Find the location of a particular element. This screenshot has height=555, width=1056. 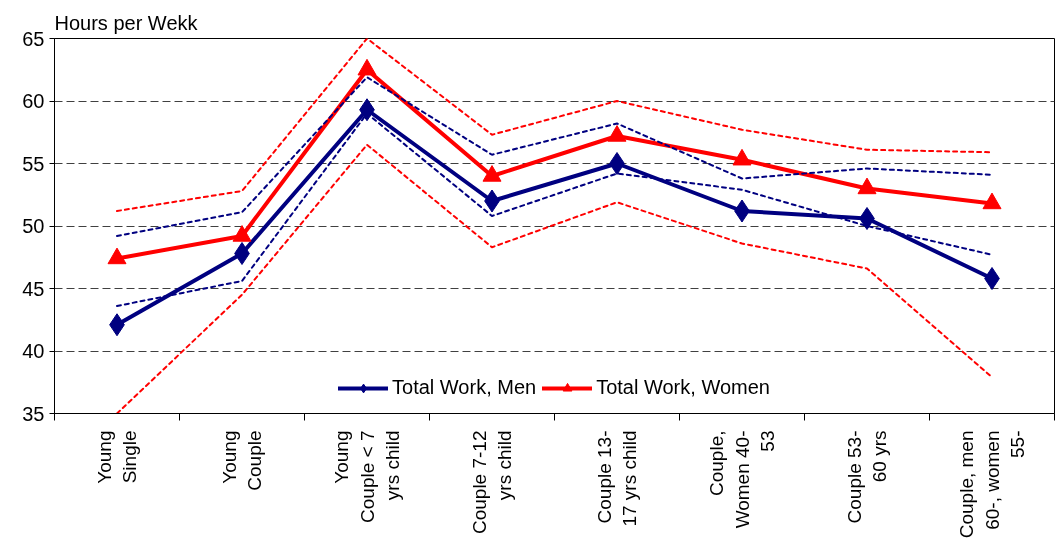

y-axis-title: Hours per Wekk is located at coordinates (126, 22).